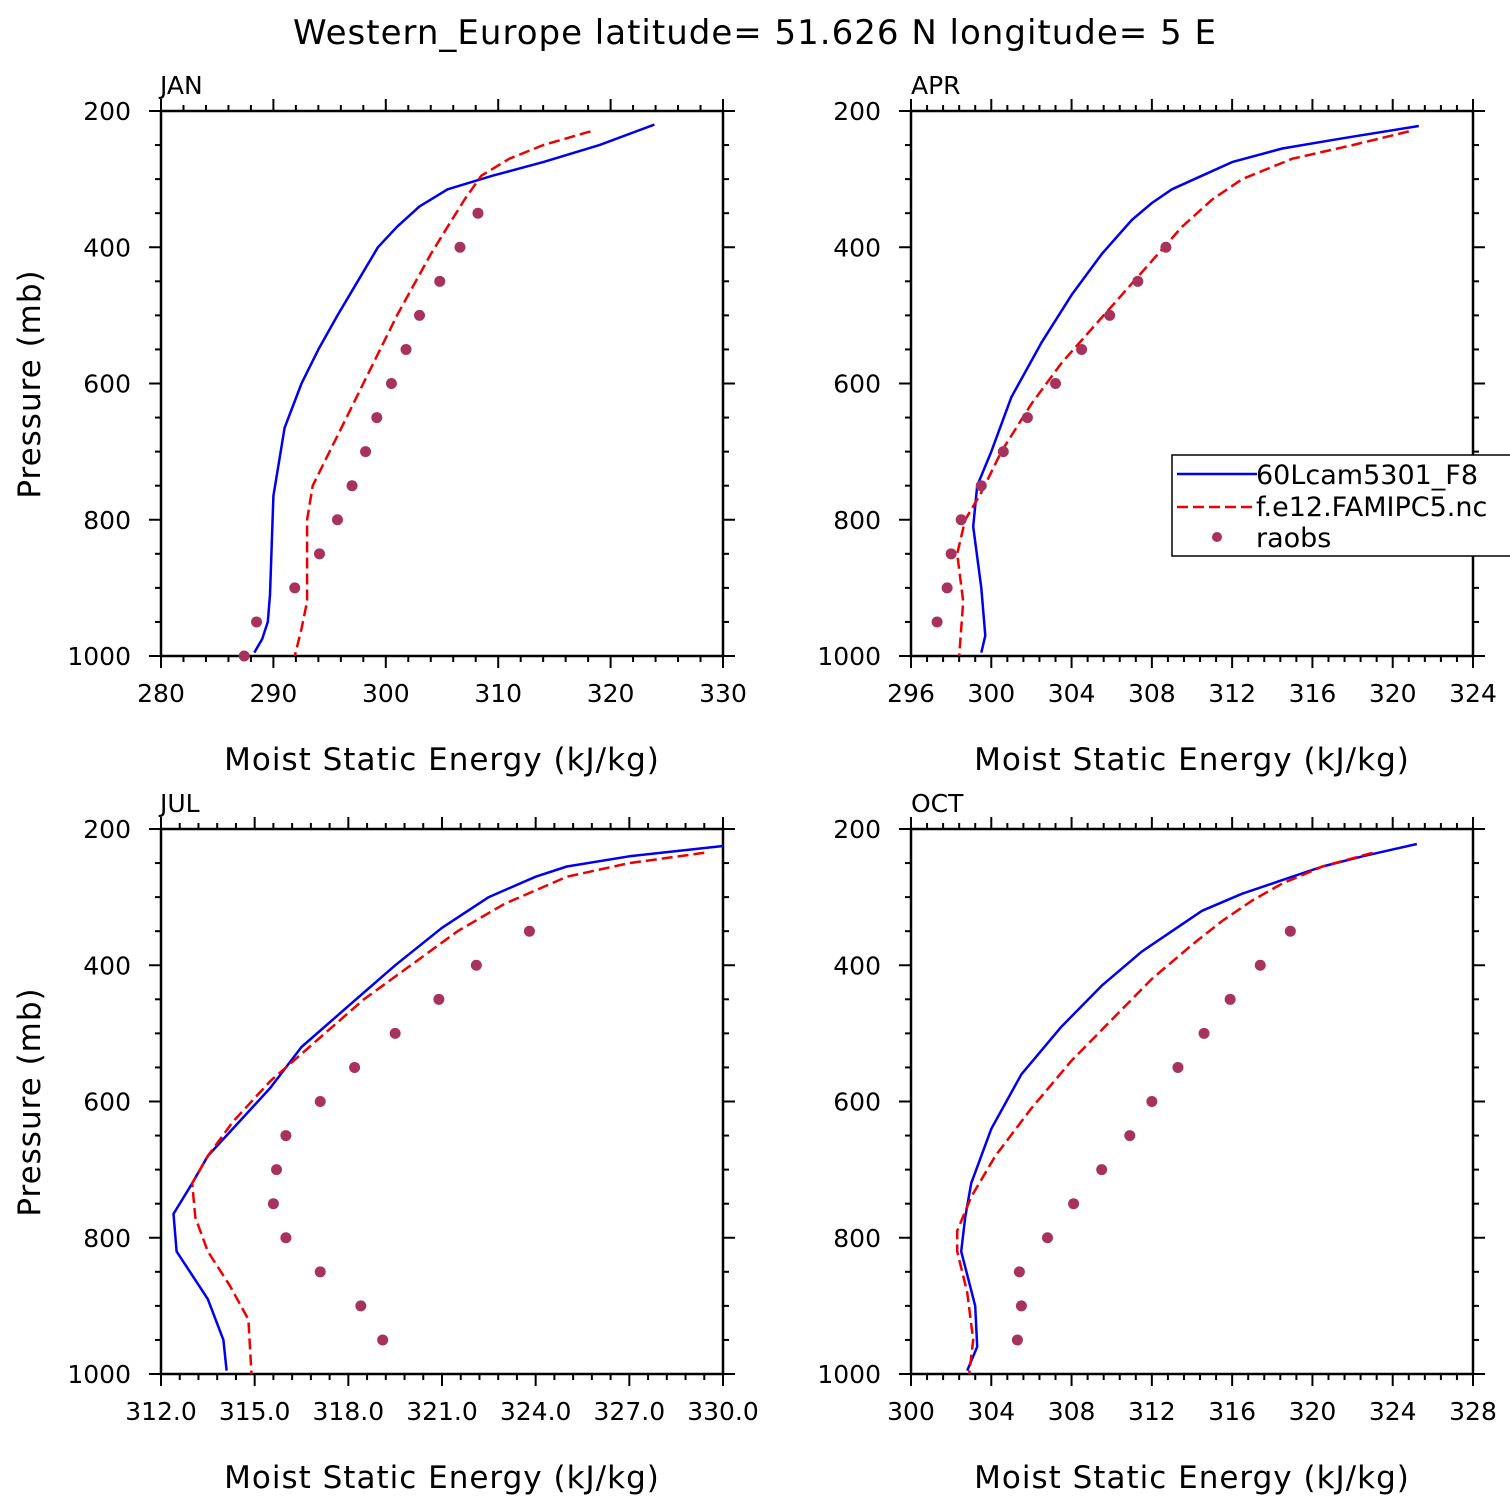 The height and width of the screenshot is (1510, 1510). I want to click on panel-title: JUL, so click(179, 803).